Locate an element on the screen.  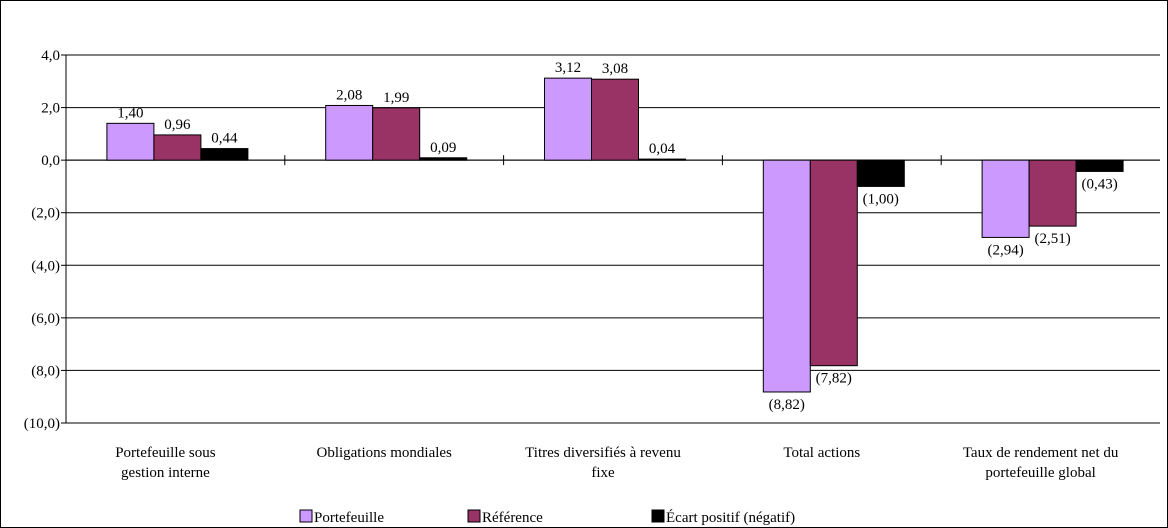
y-tick-label: (2,0) is located at coordinates (45, 214).